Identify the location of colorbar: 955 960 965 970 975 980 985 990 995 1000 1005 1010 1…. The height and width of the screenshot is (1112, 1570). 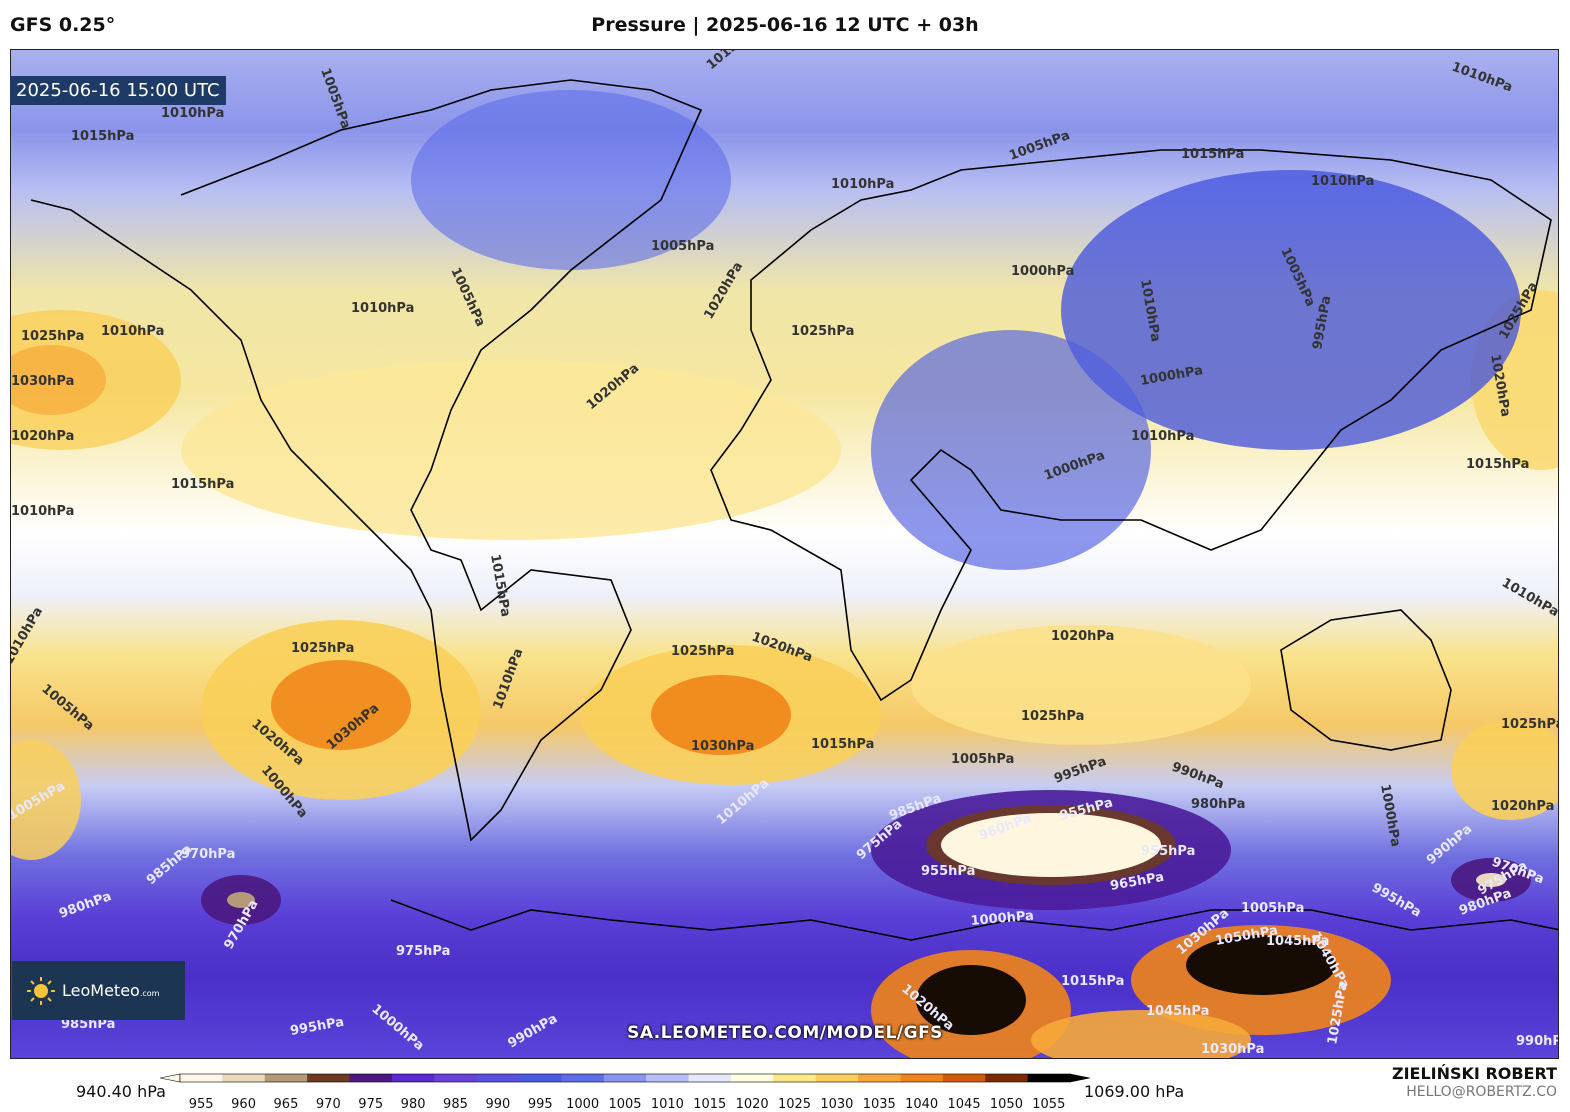
(625, 1092).